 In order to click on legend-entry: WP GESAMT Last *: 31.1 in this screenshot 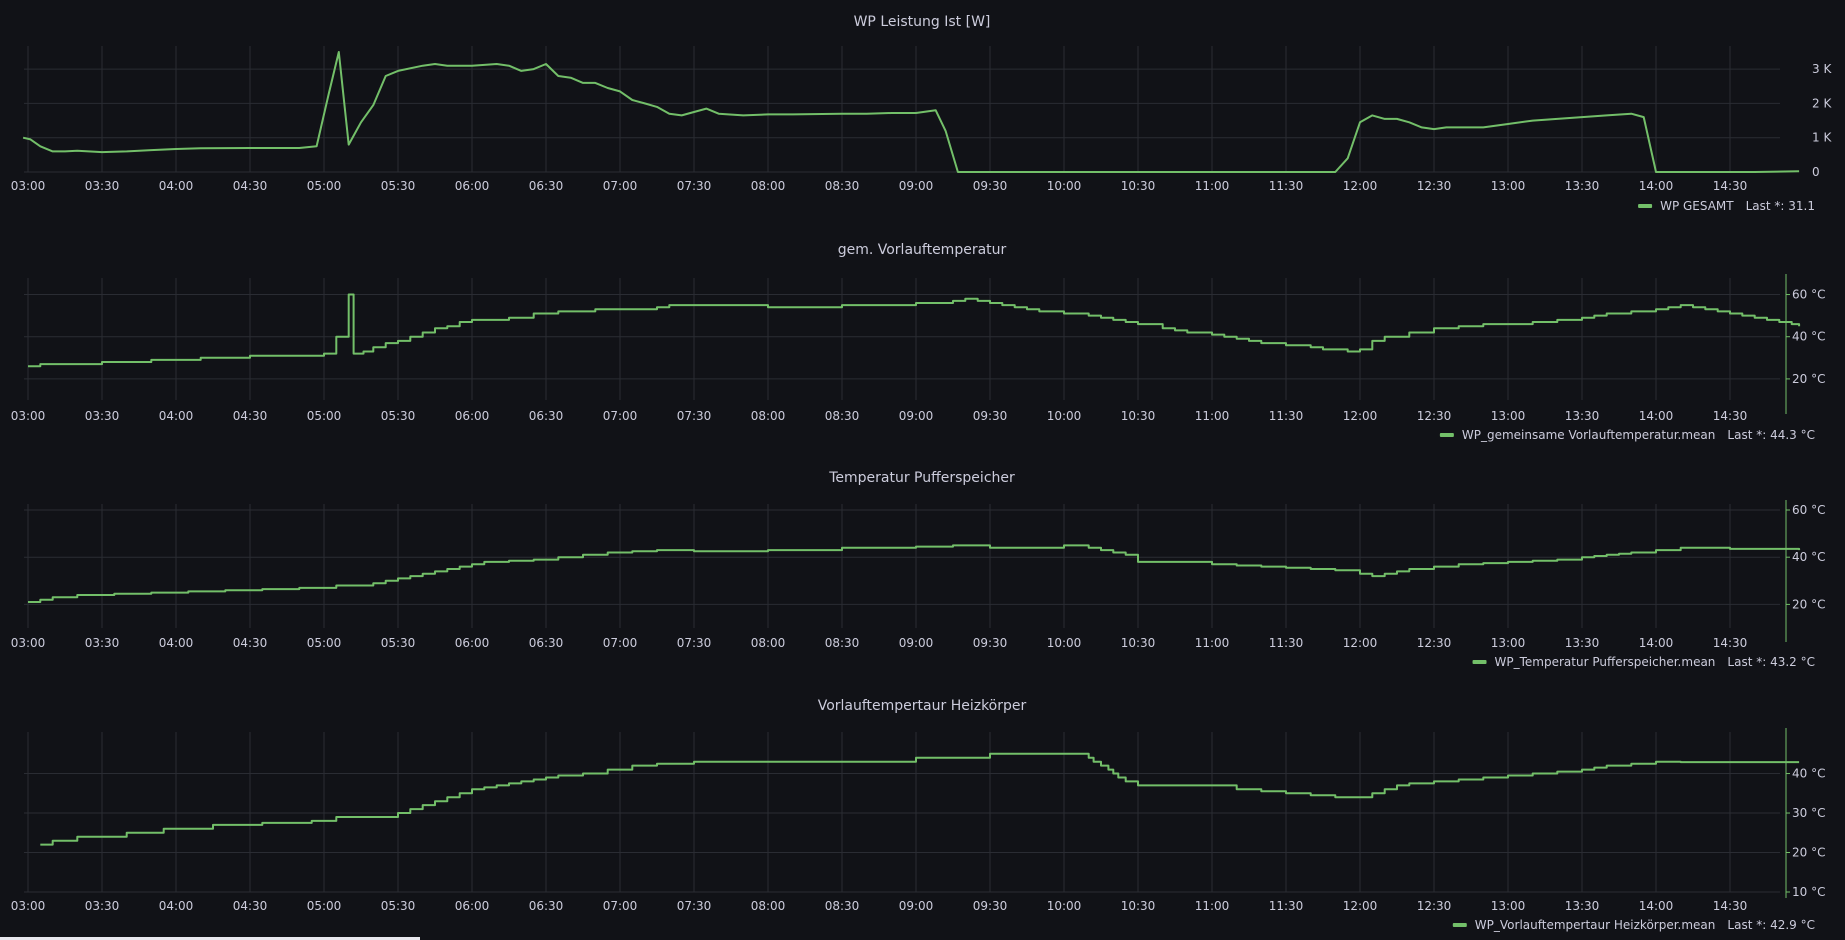, I will do `click(1737, 206)`.